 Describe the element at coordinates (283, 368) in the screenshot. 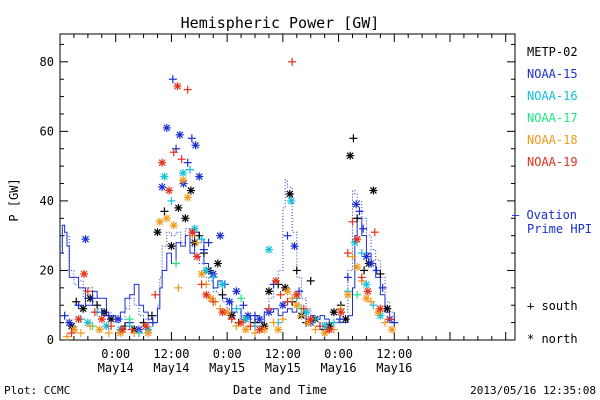

I see `x-tick-label-date: May15` at that location.